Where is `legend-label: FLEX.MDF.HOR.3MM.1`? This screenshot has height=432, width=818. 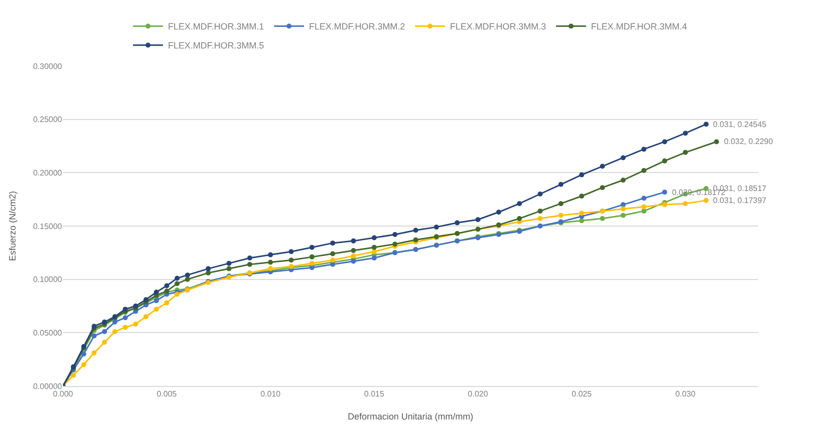 legend-label: FLEX.MDF.HOR.3MM.1 is located at coordinates (216, 27).